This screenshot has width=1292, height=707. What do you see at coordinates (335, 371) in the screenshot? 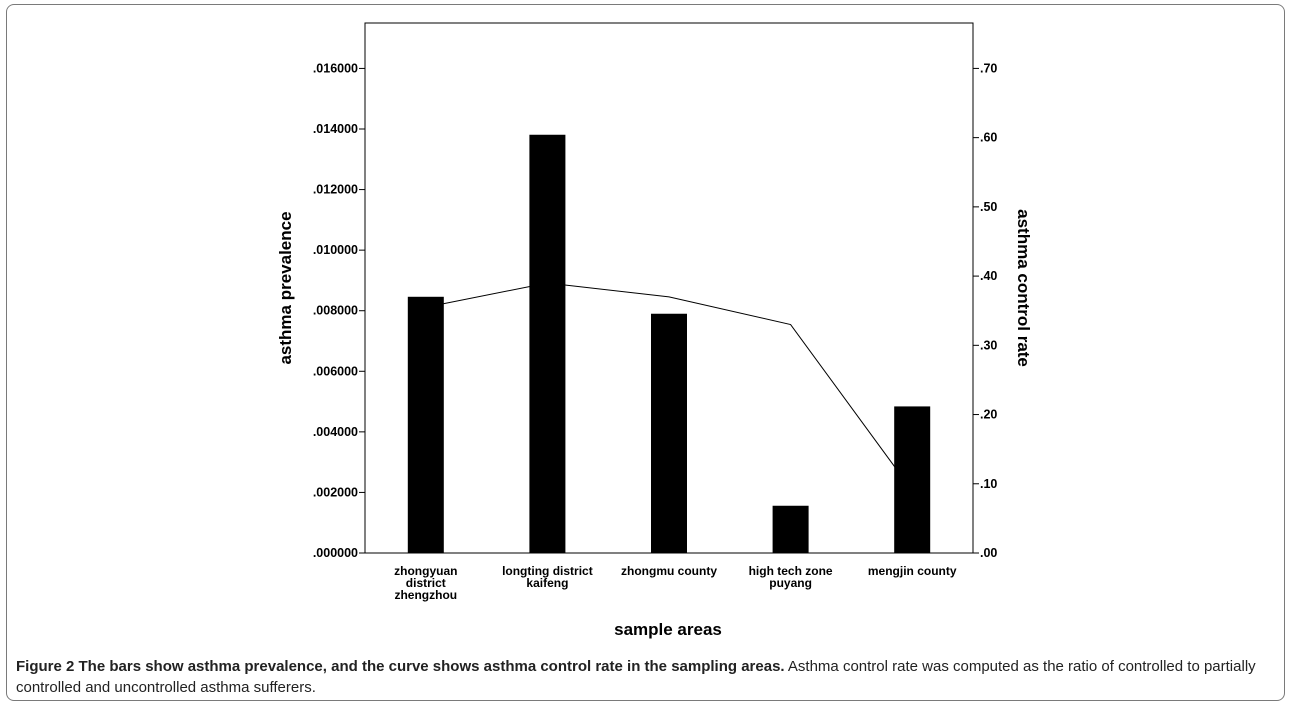
I see `left-tick-label: .006000` at bounding box center [335, 371].